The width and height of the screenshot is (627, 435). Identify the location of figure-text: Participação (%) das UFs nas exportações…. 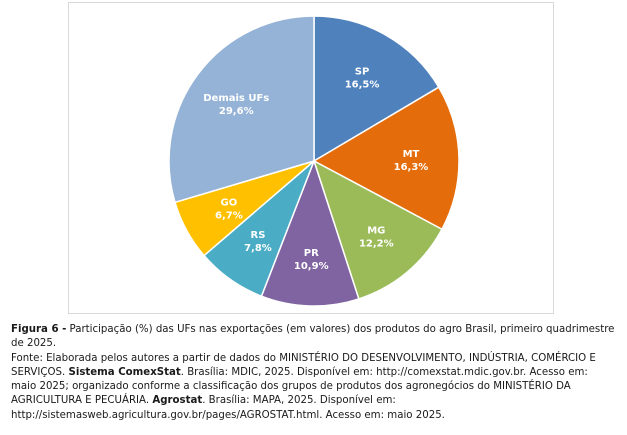
(313, 337).